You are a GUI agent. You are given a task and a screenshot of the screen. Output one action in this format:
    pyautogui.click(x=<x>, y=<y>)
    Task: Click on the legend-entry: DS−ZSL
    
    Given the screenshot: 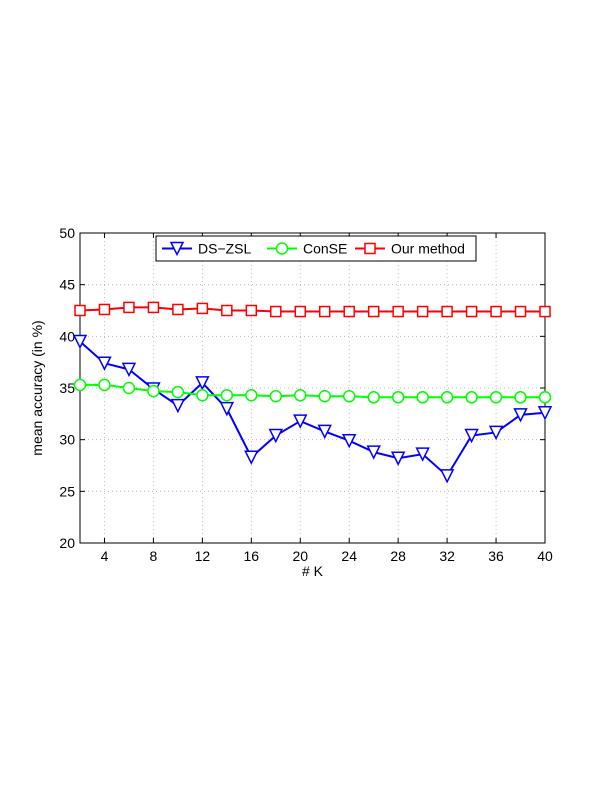 What is the action you would take?
    pyautogui.click(x=207, y=249)
    